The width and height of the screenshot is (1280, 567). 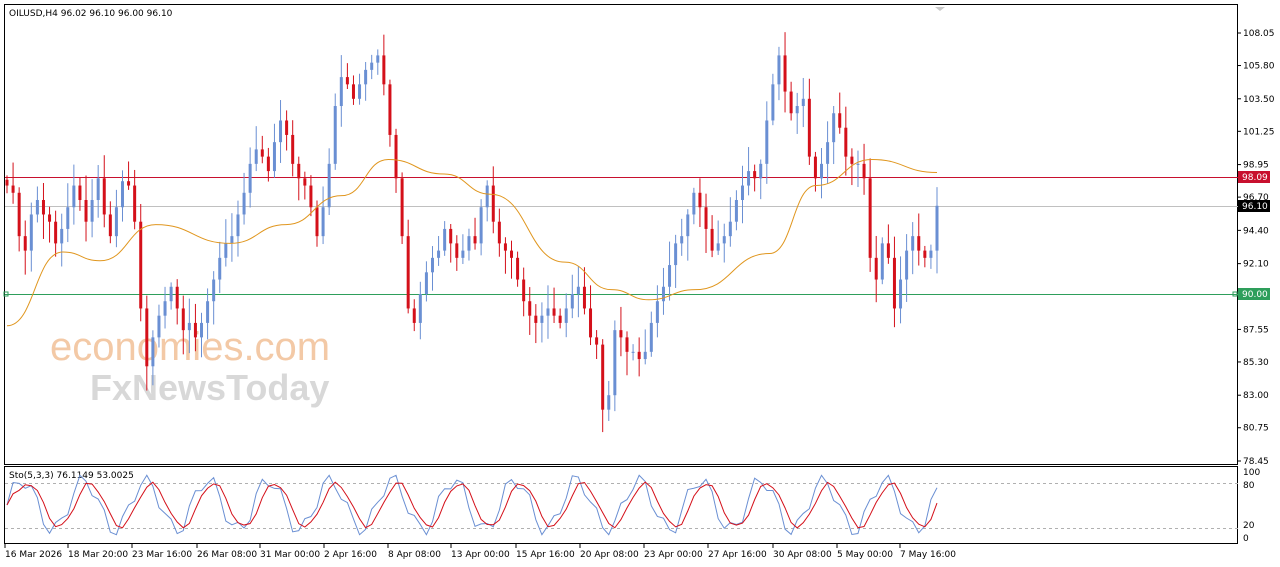 I want to click on current-price-tag, so click(x=1254, y=206).